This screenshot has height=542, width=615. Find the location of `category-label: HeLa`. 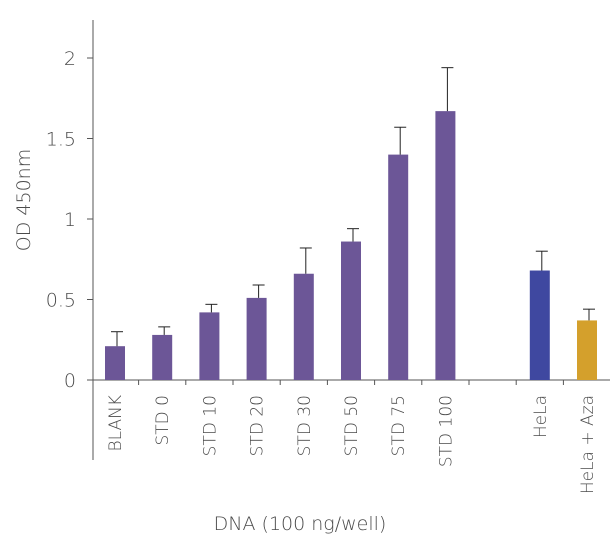

category-label: HeLa is located at coordinates (541, 416).